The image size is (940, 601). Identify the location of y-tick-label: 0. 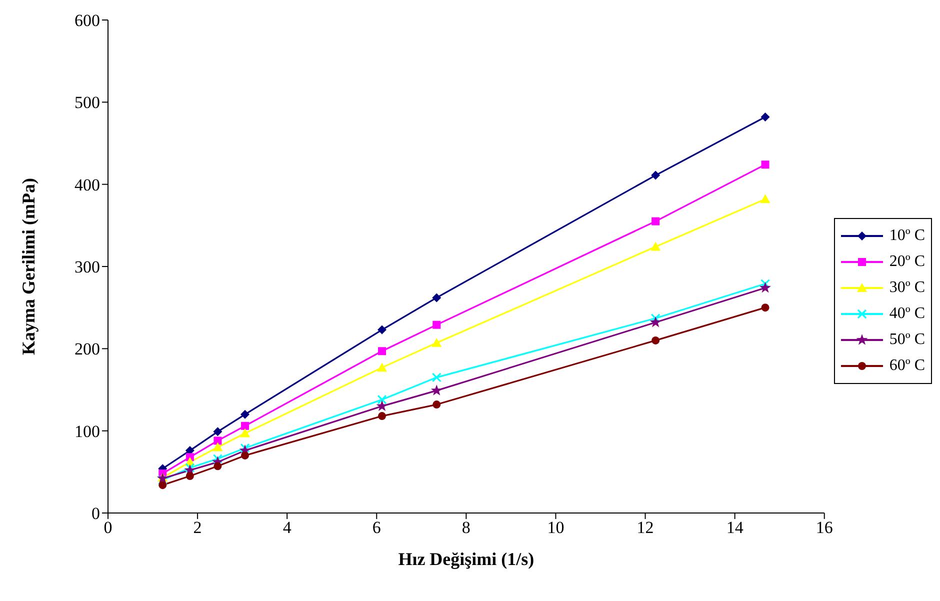
(96, 514).